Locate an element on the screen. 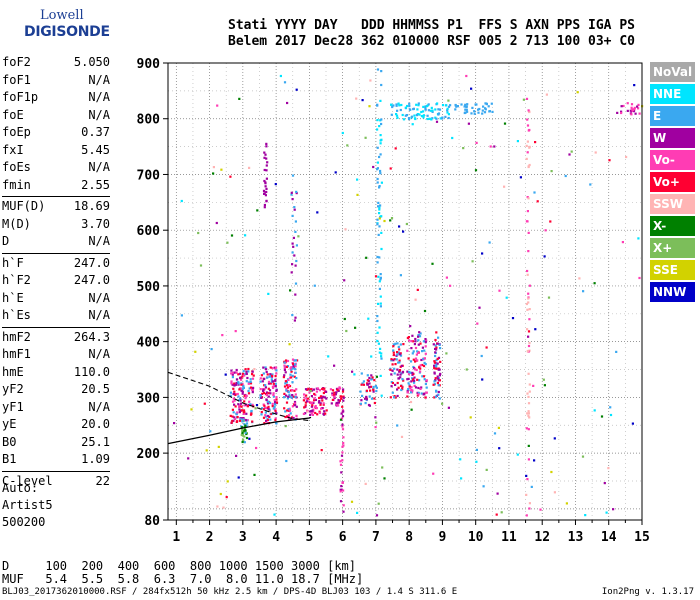 This screenshot has width=700, height=600. param-row: h`E N/A is located at coordinates (56, 299).